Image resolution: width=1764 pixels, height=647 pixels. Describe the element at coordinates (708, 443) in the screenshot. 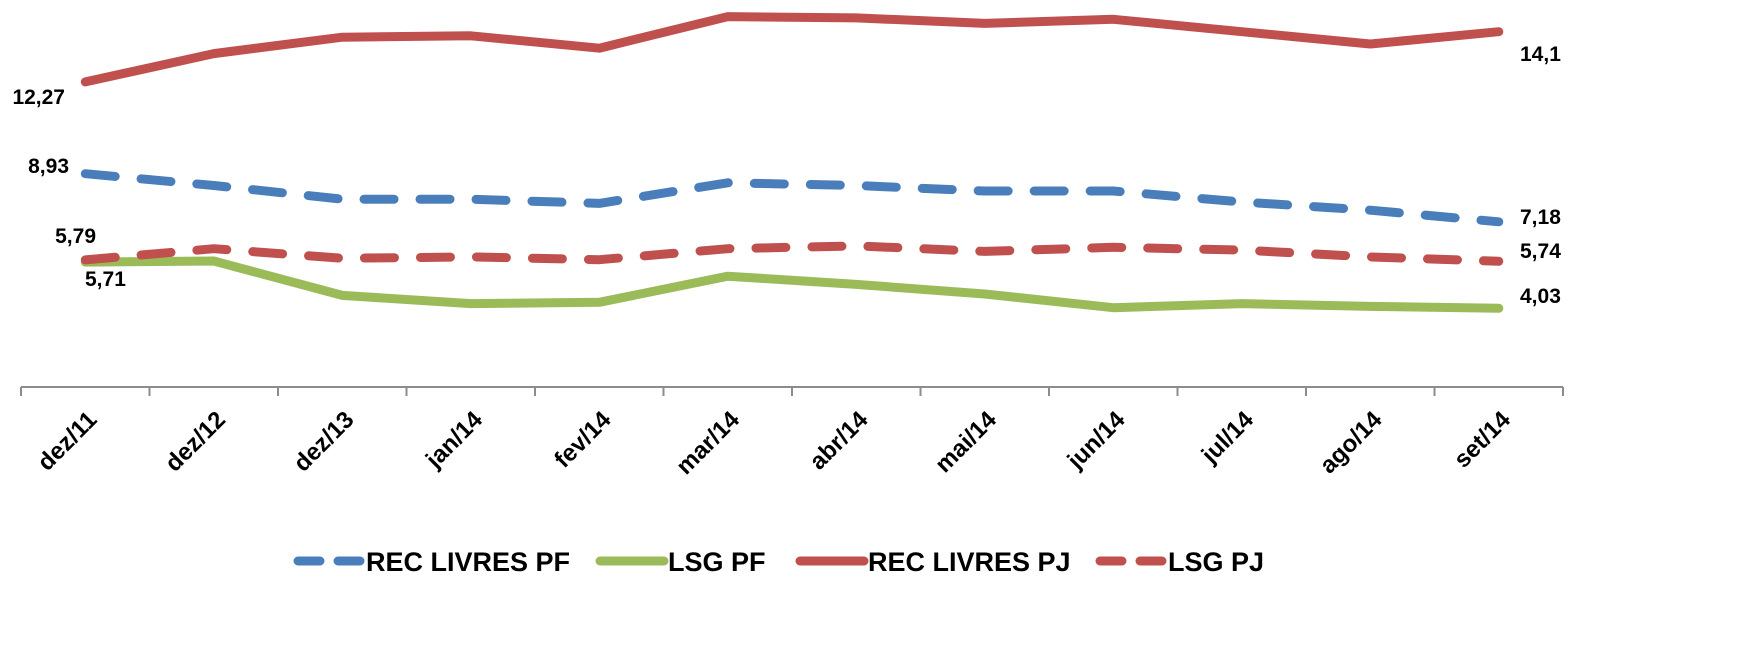

I see `x-tick-label: mar/14` at that location.